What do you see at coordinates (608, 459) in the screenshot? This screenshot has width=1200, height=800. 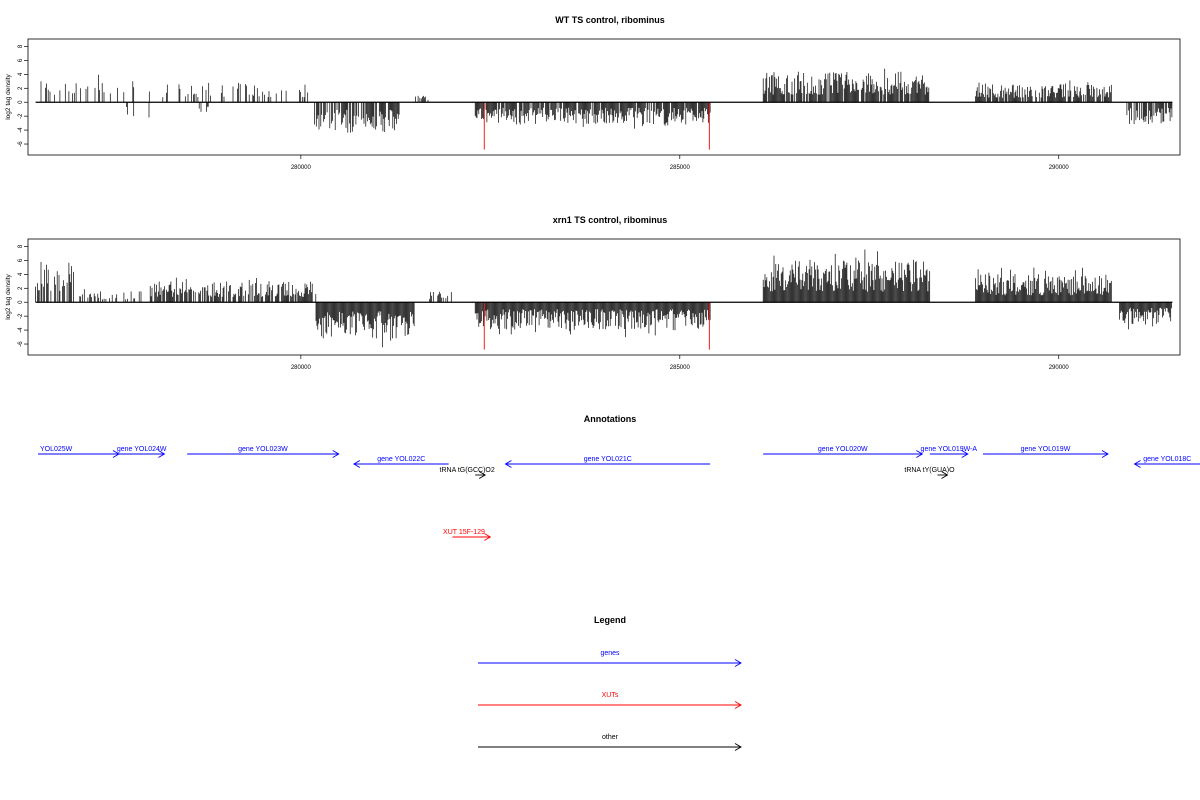 I see `annotation-label: gene YOL021C` at bounding box center [608, 459].